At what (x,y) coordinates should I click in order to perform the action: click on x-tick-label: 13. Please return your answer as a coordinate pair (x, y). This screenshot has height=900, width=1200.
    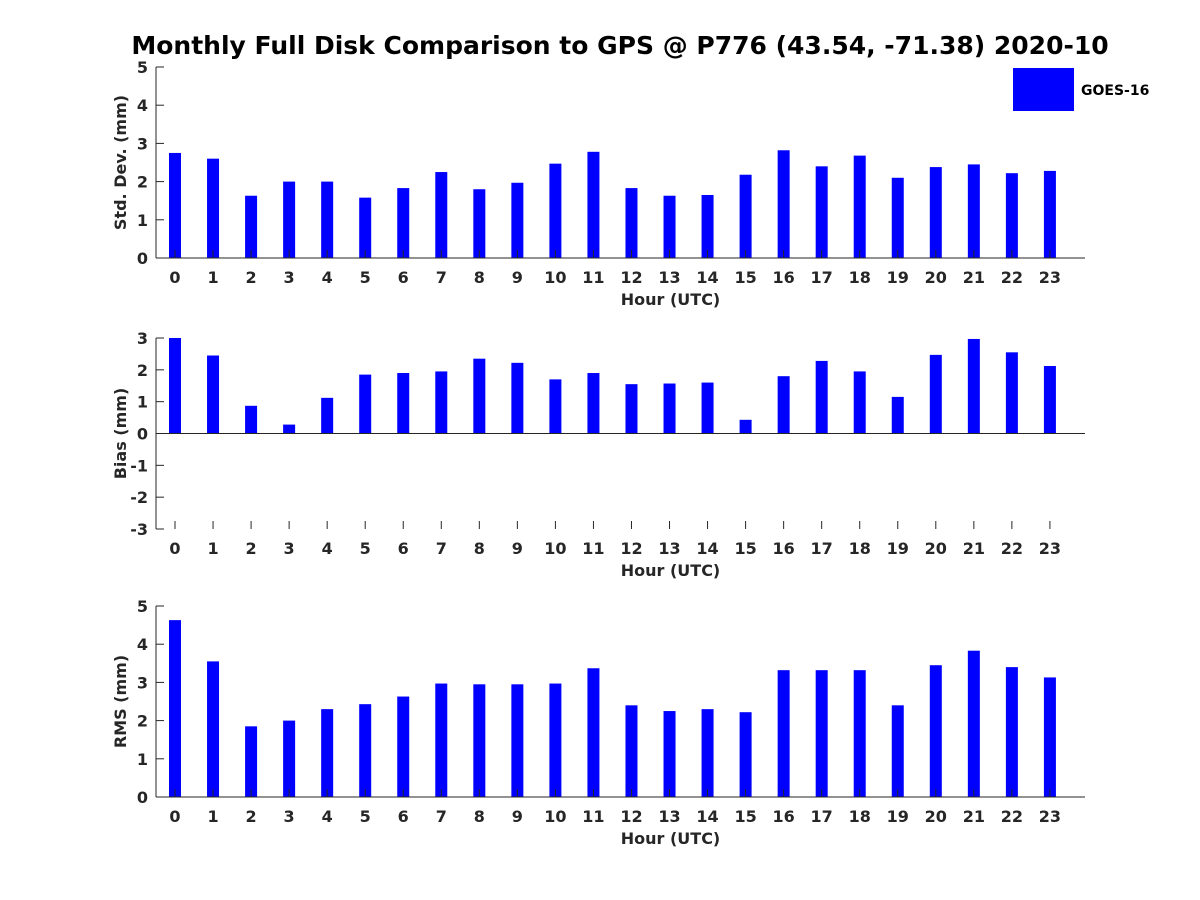
    Looking at the image, I should click on (669, 816).